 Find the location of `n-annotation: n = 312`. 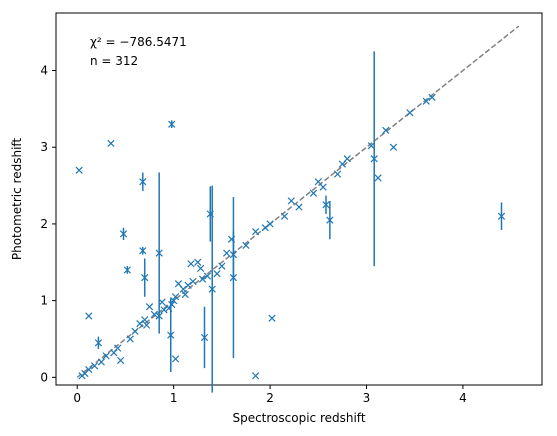

n-annotation: n = 312 is located at coordinates (114, 61).